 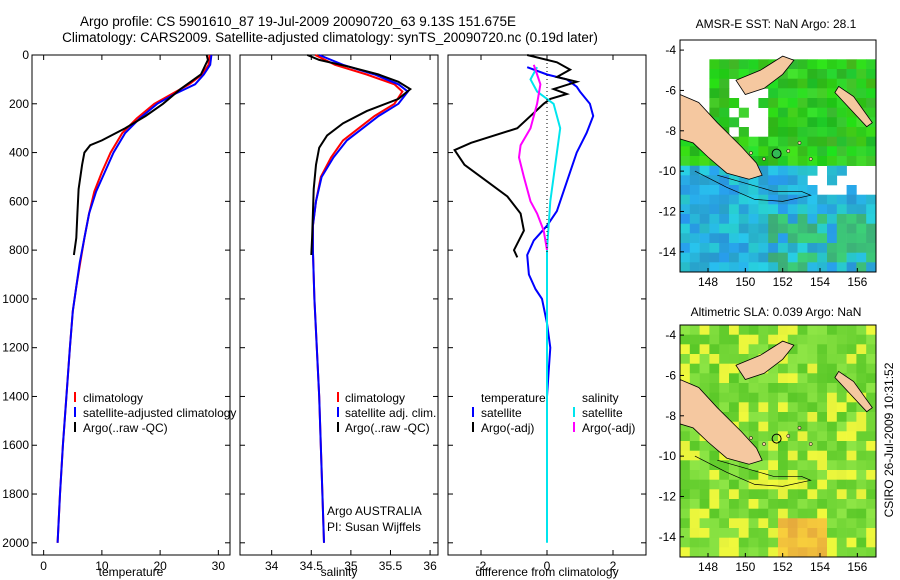 What do you see at coordinates (670, 416) in the screenshot?
I see `map-y-tick-label: -8` at bounding box center [670, 416].